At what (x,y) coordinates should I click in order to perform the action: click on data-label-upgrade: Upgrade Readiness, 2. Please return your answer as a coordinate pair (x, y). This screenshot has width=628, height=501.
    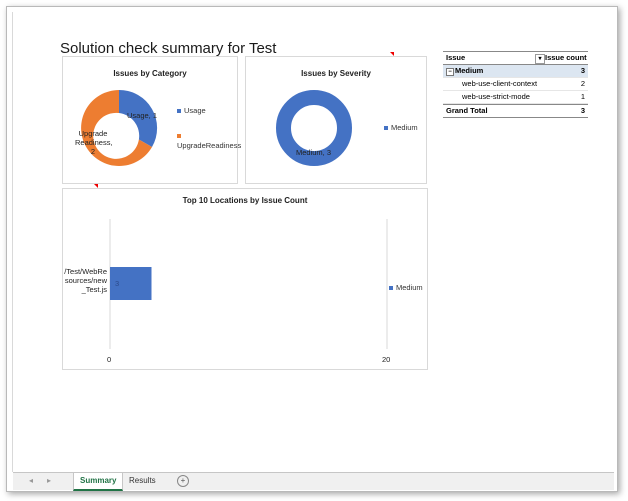
    Looking at the image, I should click on (94, 142).